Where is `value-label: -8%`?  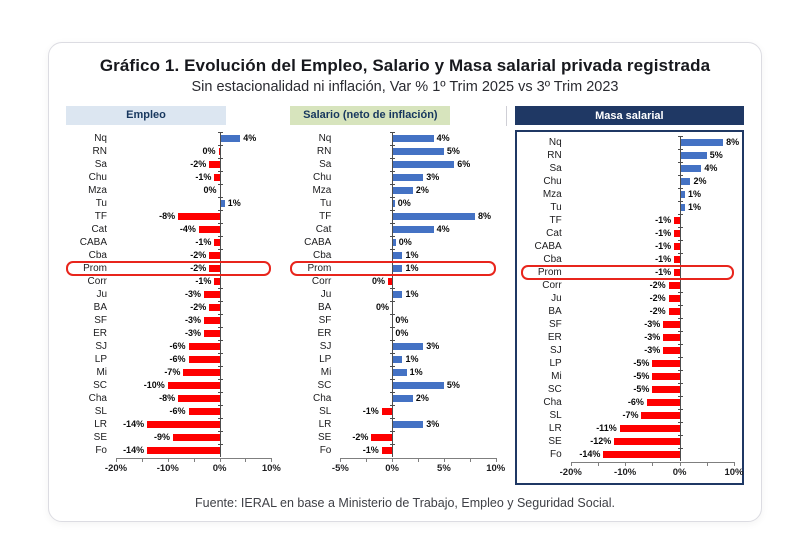
value-label: -8% is located at coordinates (167, 216).